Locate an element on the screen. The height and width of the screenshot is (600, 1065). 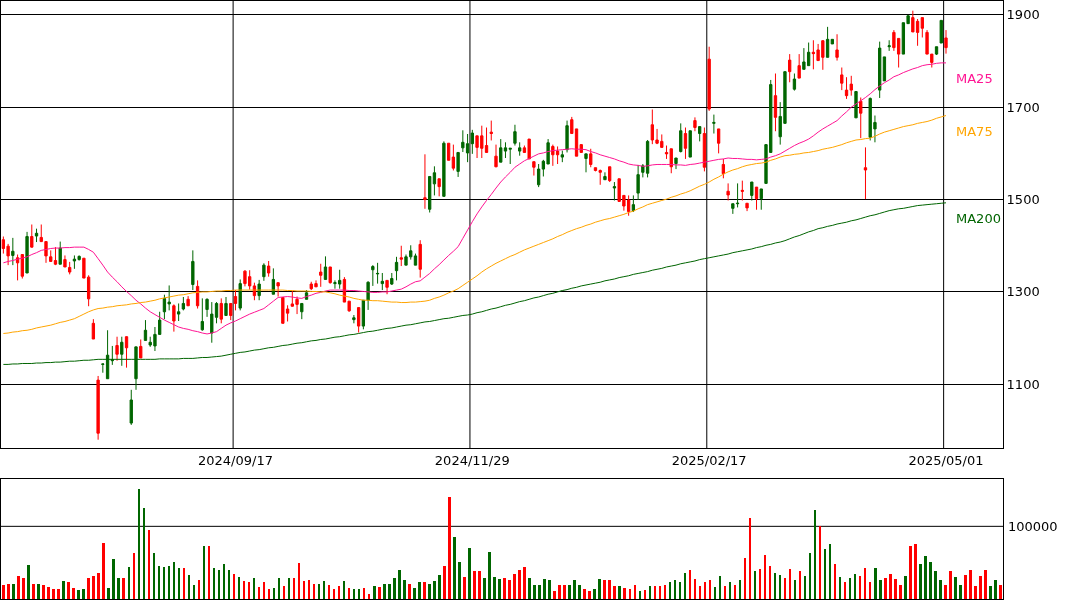
series-label: MA25 is located at coordinates (974, 78).